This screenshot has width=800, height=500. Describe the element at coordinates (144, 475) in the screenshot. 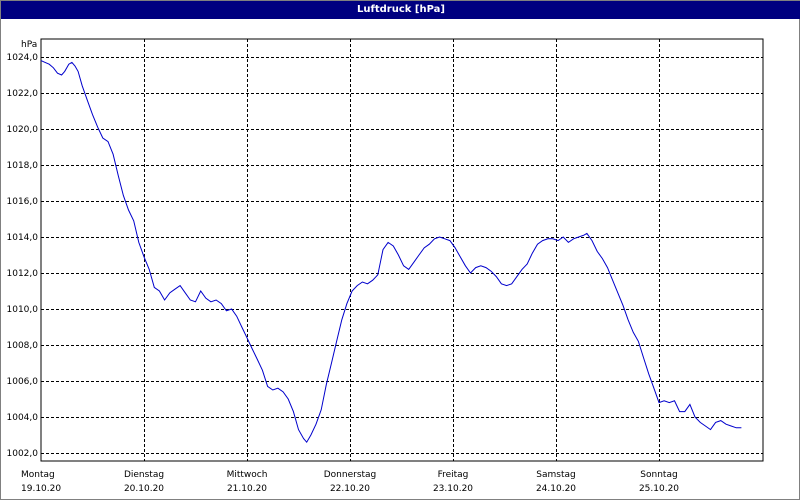

I see `x-tick-label-day: Dienstag` at that location.